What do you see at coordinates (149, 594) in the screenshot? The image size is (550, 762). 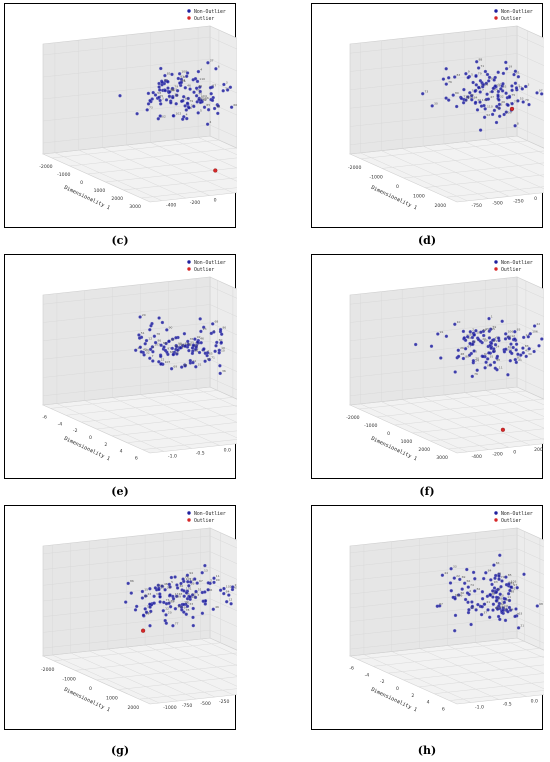 I see `point-id-label: 43` at bounding box center [149, 594].